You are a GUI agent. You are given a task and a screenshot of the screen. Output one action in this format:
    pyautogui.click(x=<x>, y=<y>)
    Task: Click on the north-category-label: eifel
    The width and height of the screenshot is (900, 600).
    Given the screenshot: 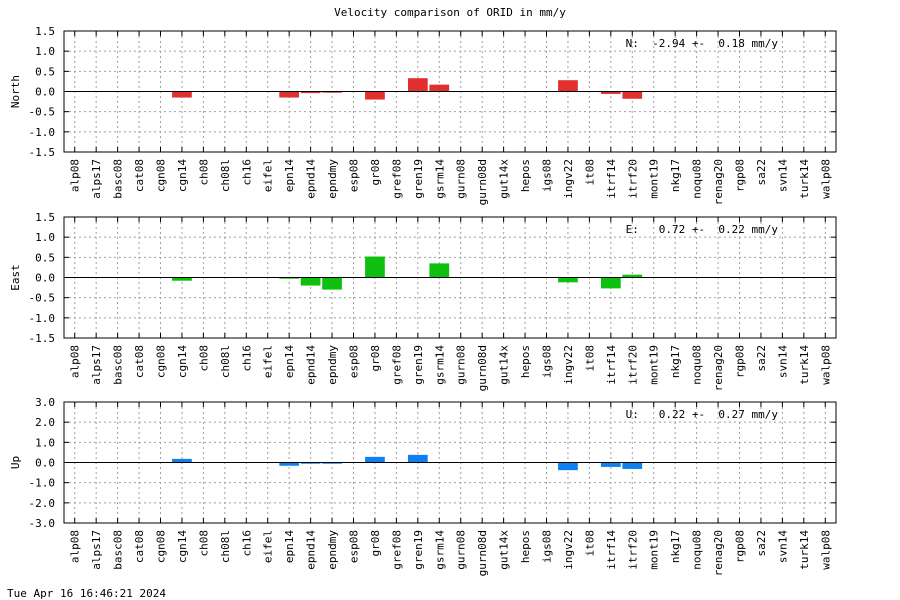 What is the action you would take?
    pyautogui.click(x=268, y=175)
    